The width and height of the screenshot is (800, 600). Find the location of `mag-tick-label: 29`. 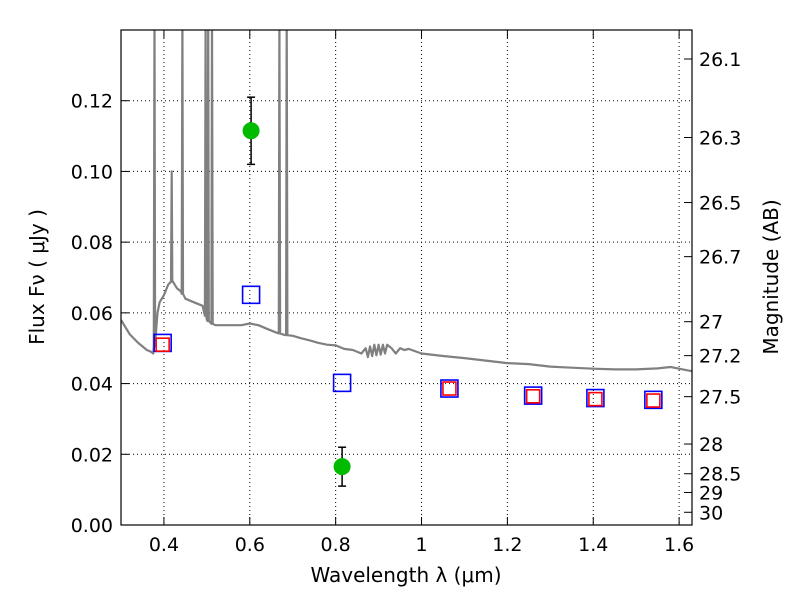

mag-tick-label: 29 is located at coordinates (711, 493).